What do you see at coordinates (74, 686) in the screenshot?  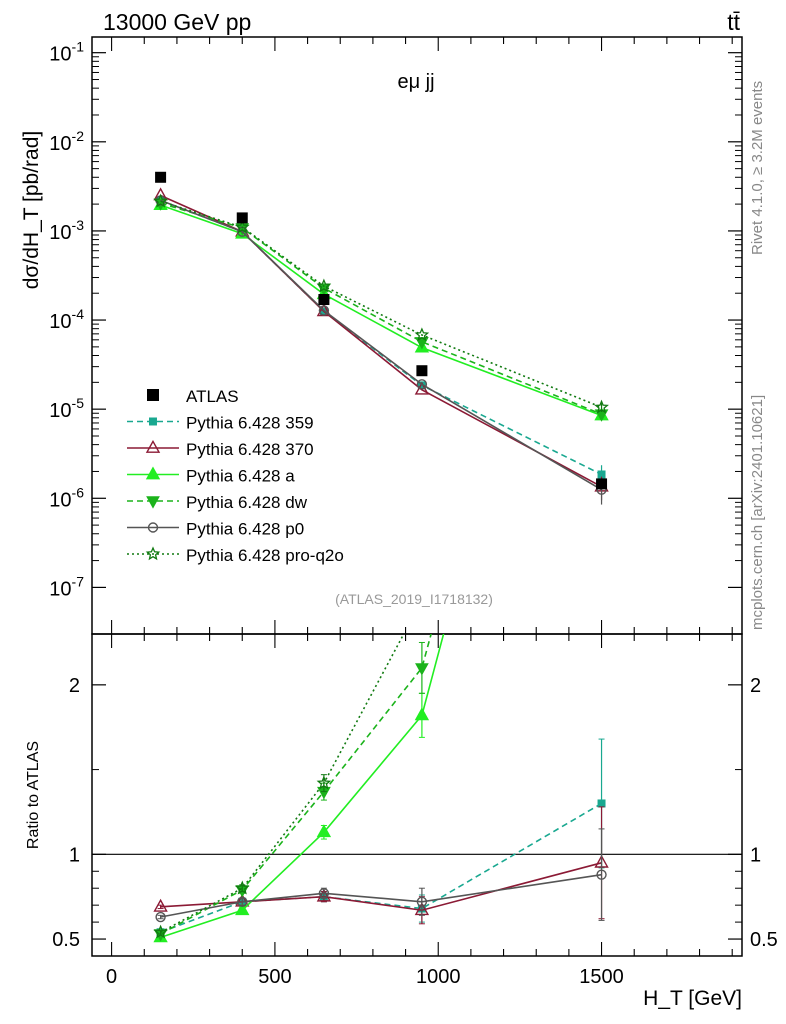 I see `ratio-y-tick-label: 2` at bounding box center [74, 686].